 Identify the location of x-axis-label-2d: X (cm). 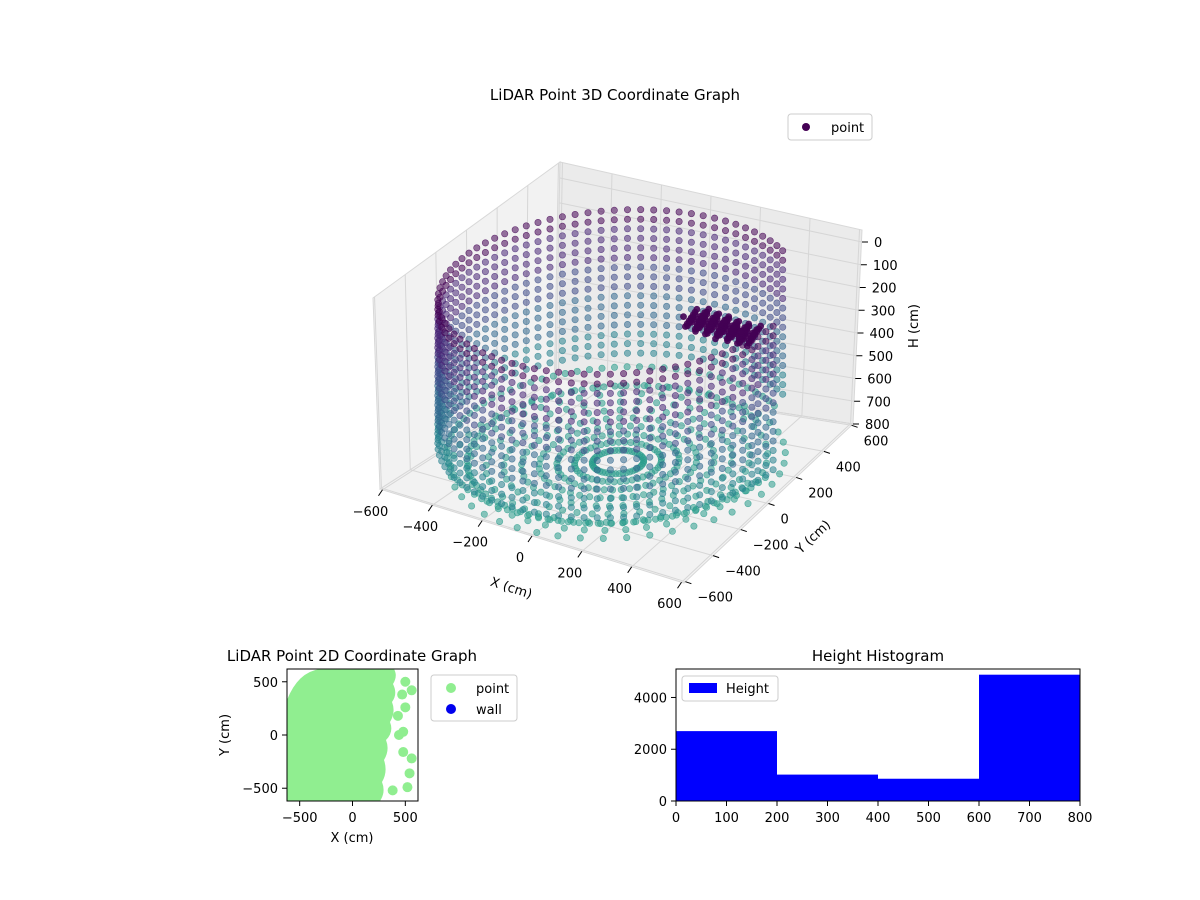
(352, 838).